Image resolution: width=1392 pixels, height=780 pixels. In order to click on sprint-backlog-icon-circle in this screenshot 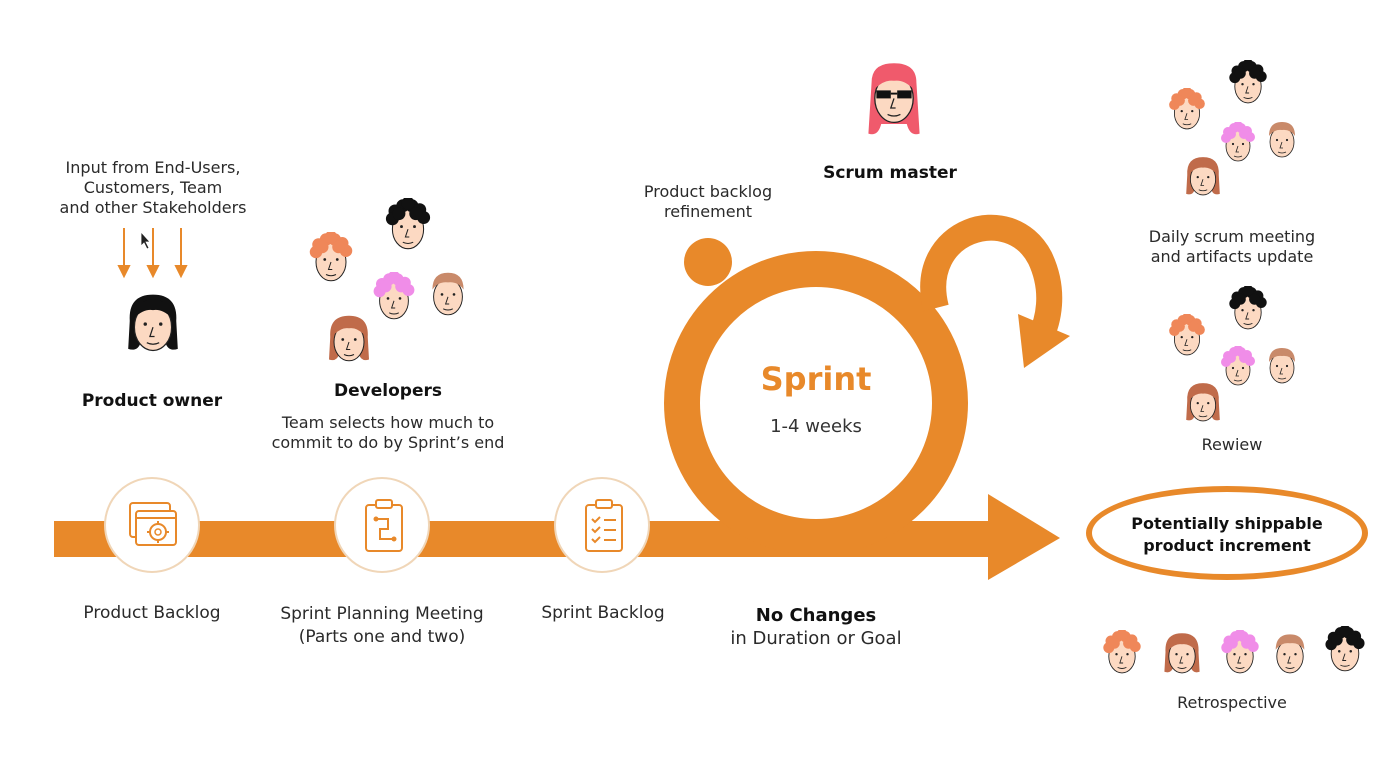, I will do `click(602, 525)`.